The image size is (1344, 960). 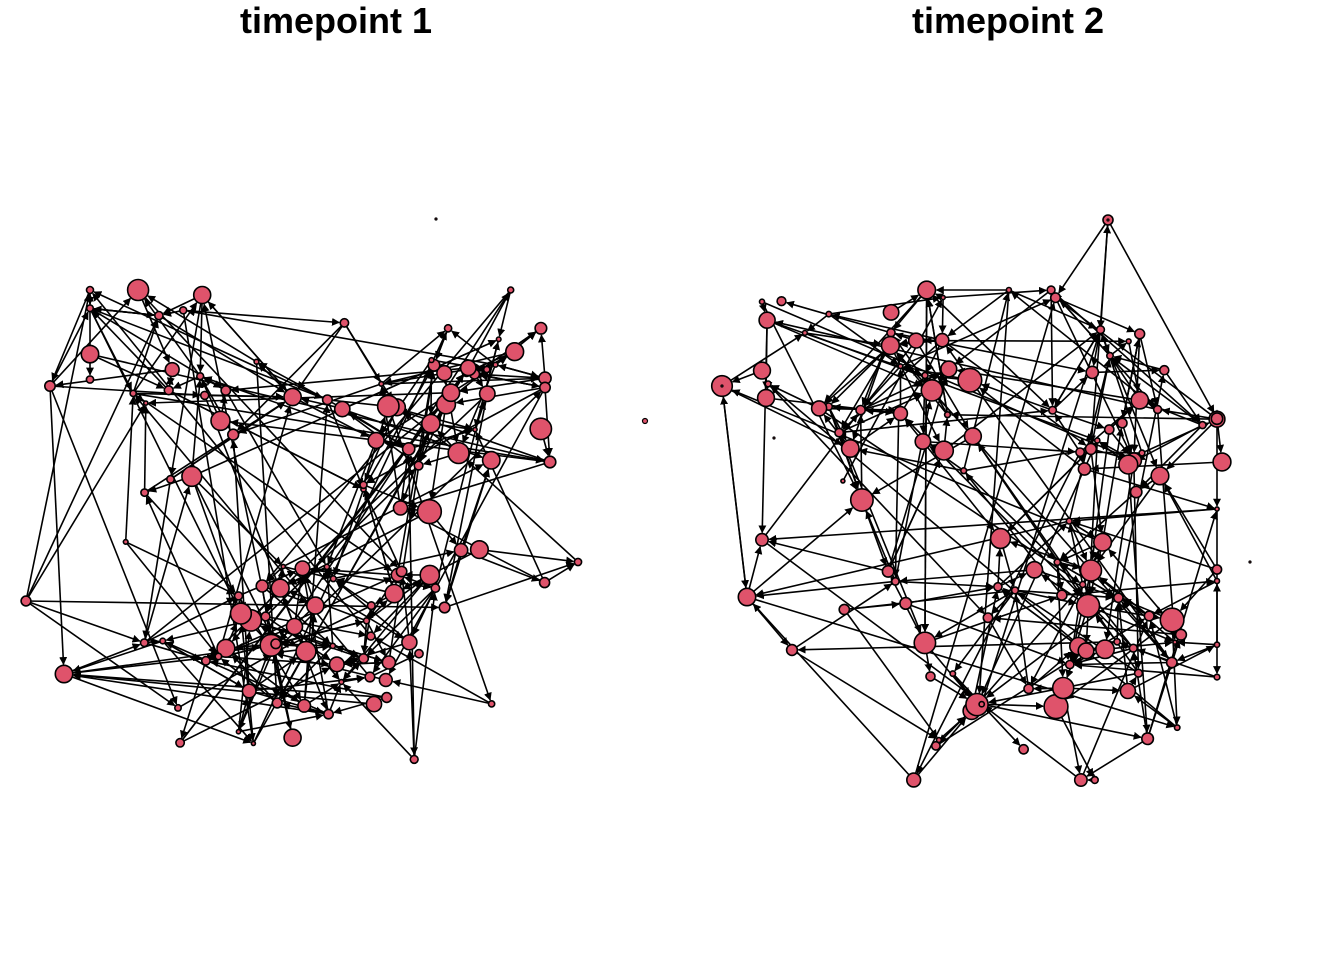 I want to click on isolate-node, so click(x=774, y=438).